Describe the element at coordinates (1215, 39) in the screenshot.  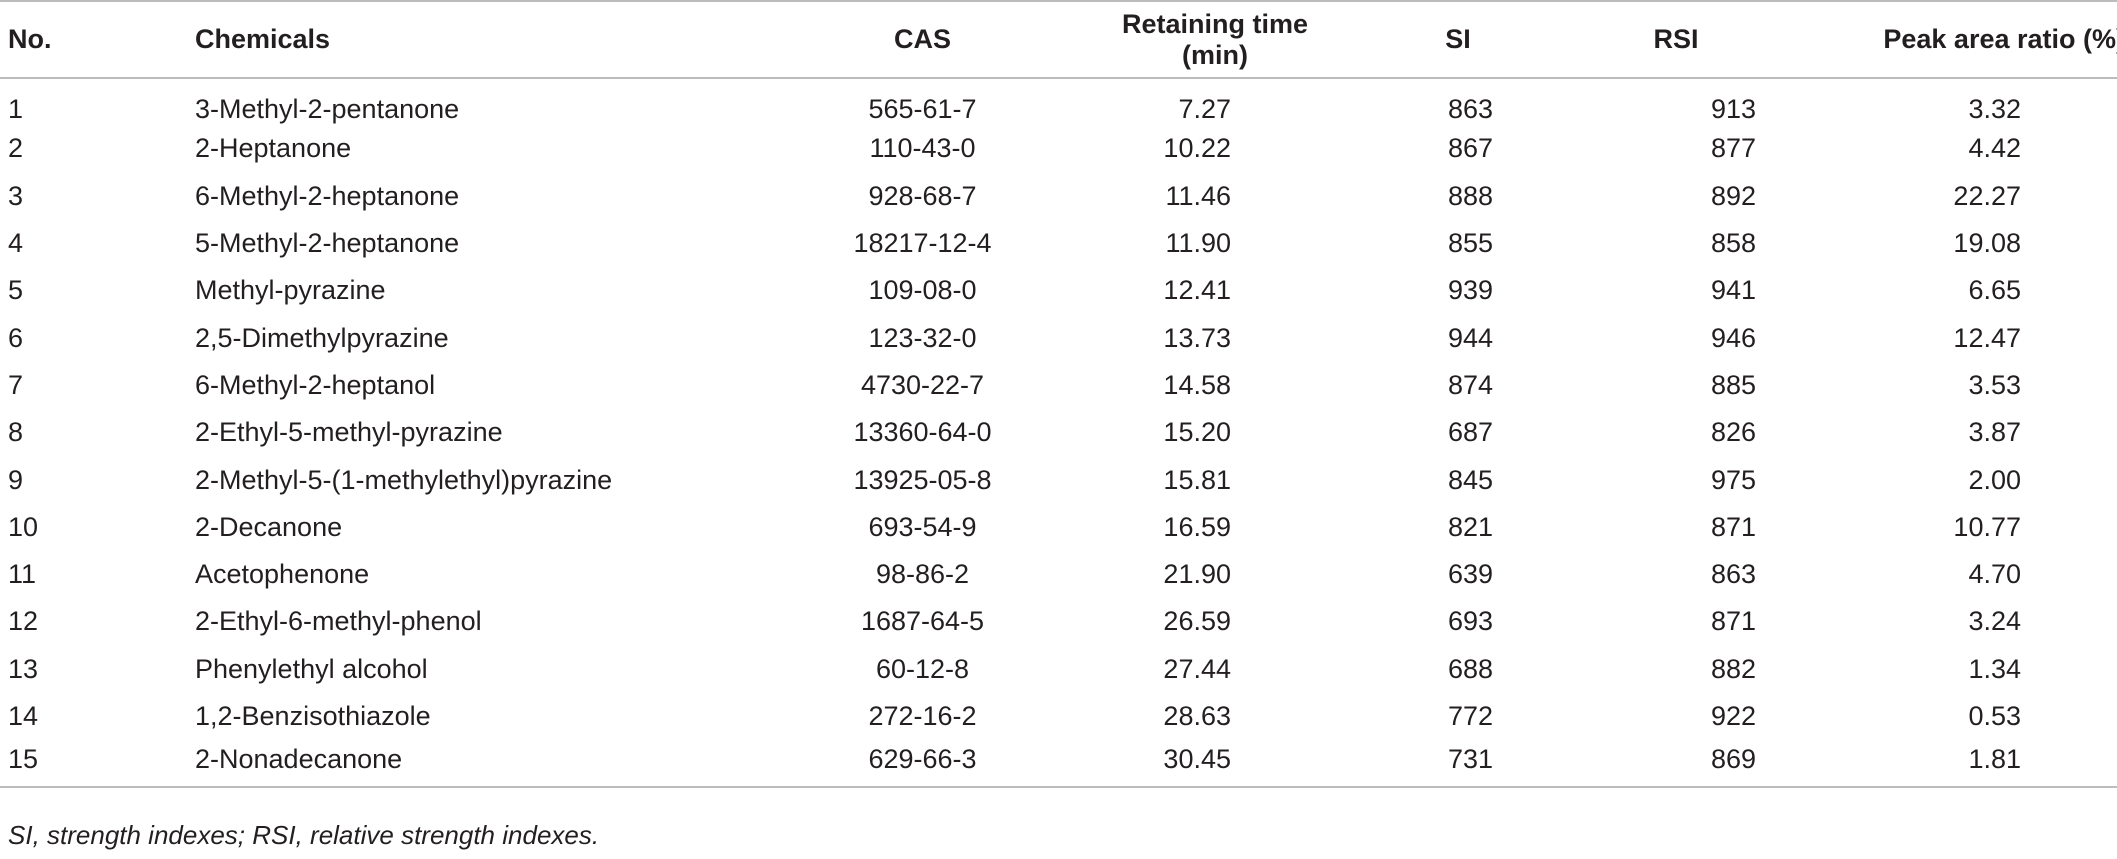
I see `header-retaining-time: Retaining time (min)` at that location.